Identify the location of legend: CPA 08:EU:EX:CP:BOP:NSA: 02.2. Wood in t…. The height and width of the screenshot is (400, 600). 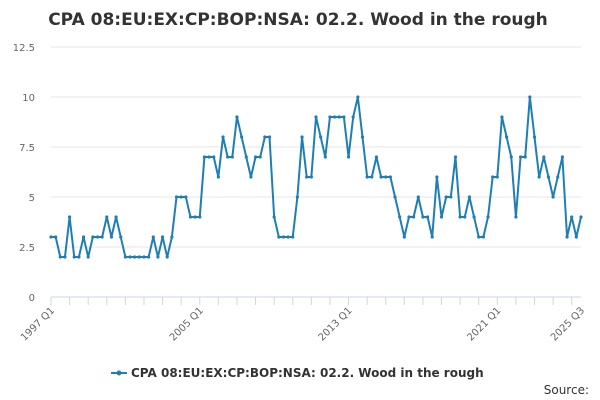
(297, 373).